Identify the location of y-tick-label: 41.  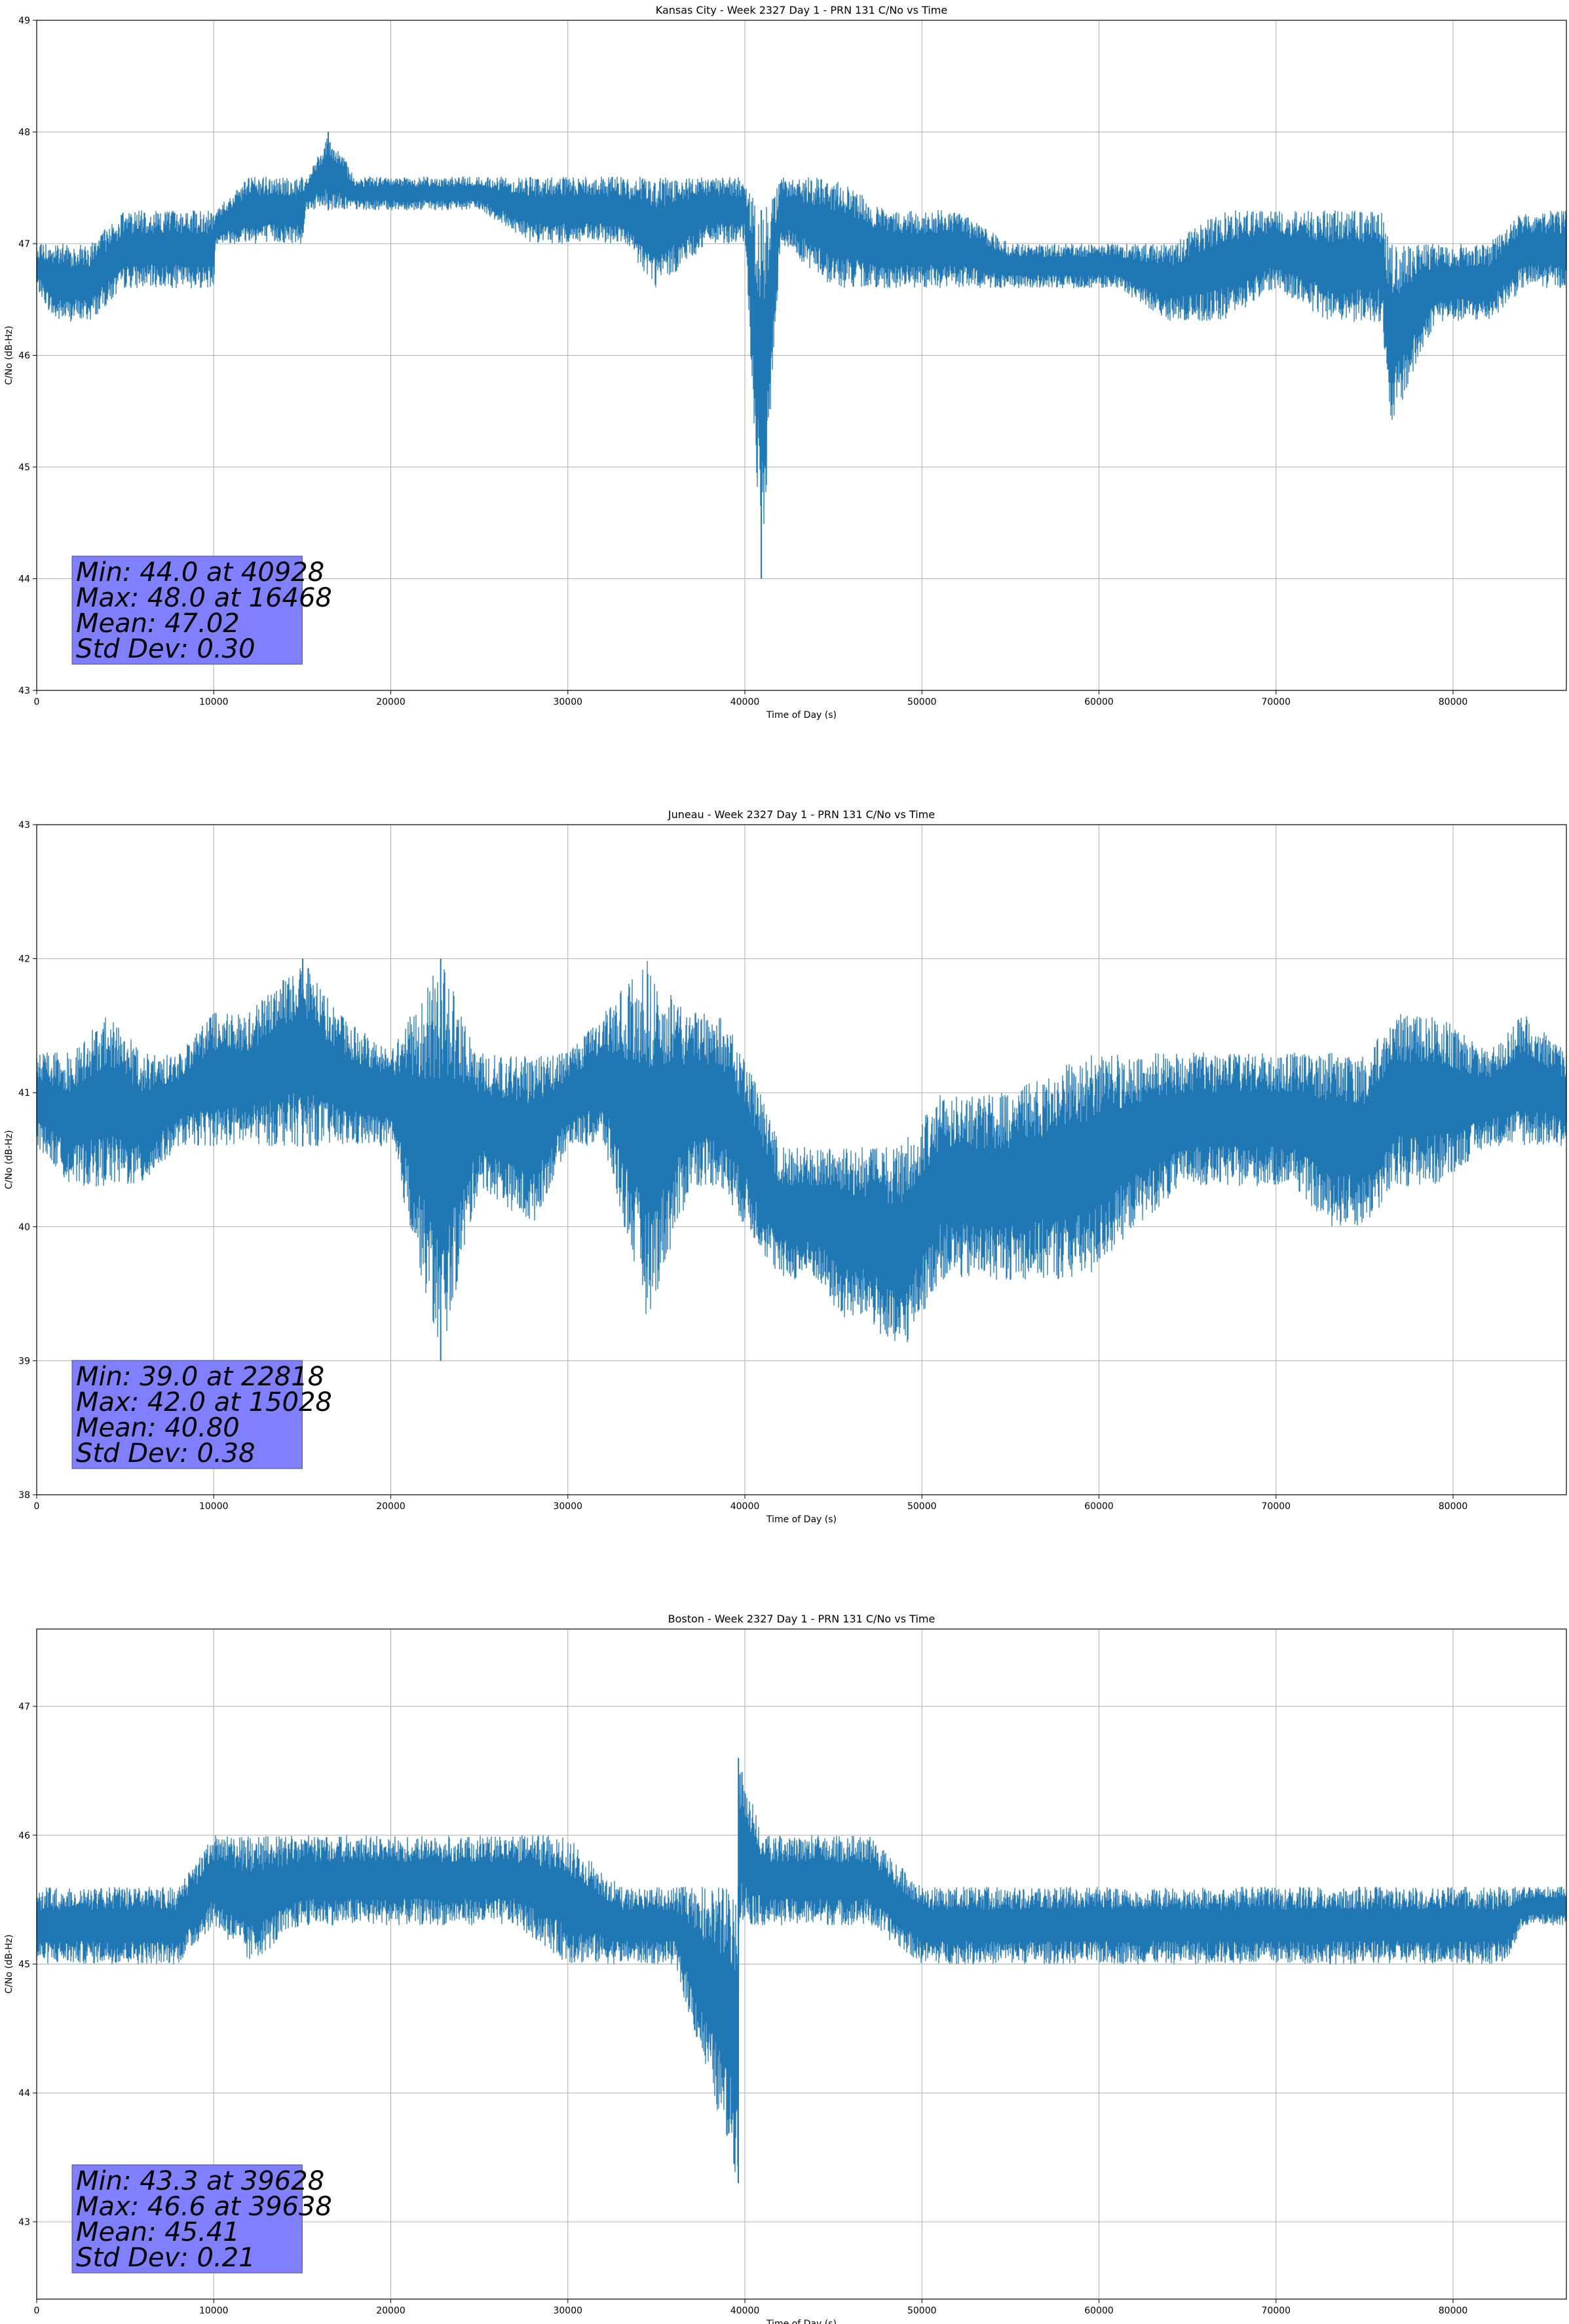
(24, 1093).